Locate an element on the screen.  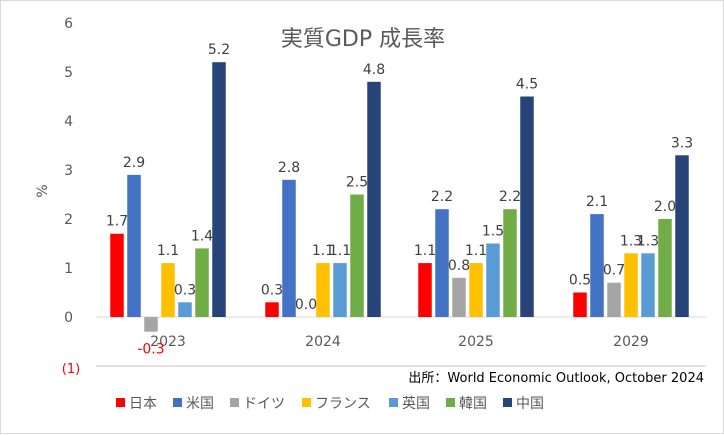
legend-label: フランス is located at coordinates (343, 404).